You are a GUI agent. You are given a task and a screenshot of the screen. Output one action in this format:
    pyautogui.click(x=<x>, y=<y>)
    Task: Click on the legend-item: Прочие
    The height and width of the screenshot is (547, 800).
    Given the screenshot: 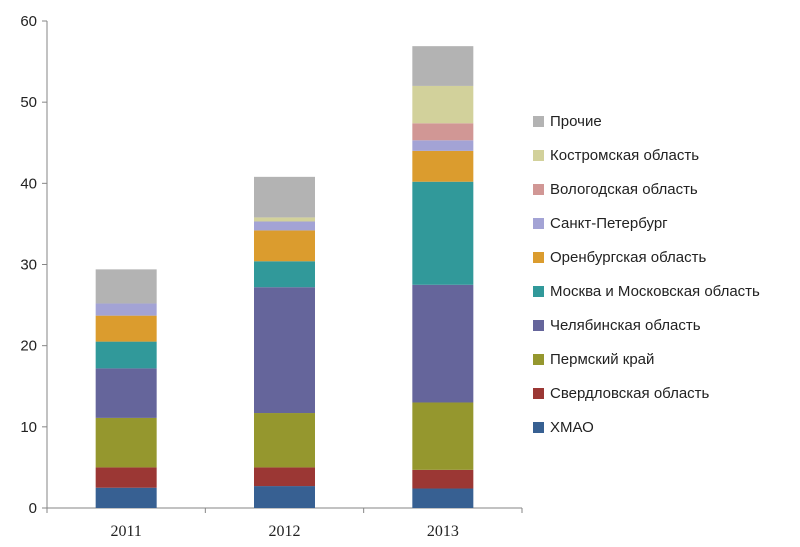 What is the action you would take?
    pyautogui.click(x=567, y=121)
    